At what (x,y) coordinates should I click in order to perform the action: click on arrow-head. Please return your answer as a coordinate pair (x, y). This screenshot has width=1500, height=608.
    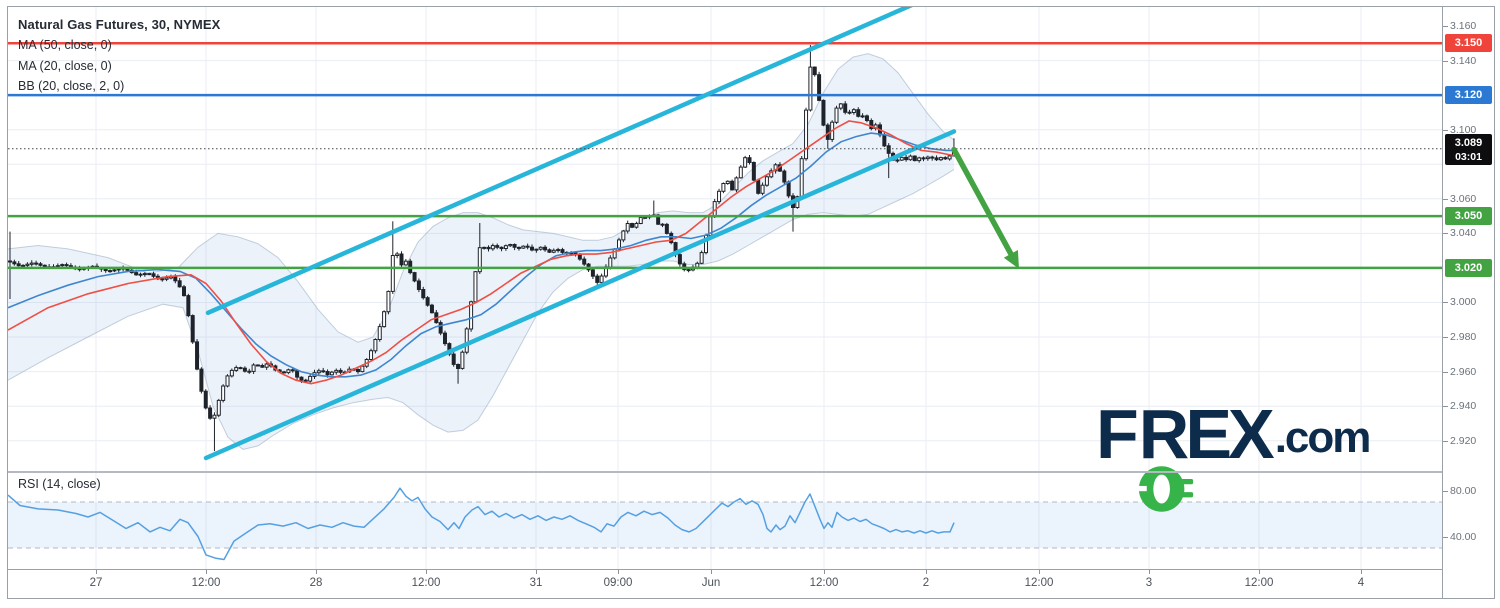
    Looking at the image, I should click on (1011, 259).